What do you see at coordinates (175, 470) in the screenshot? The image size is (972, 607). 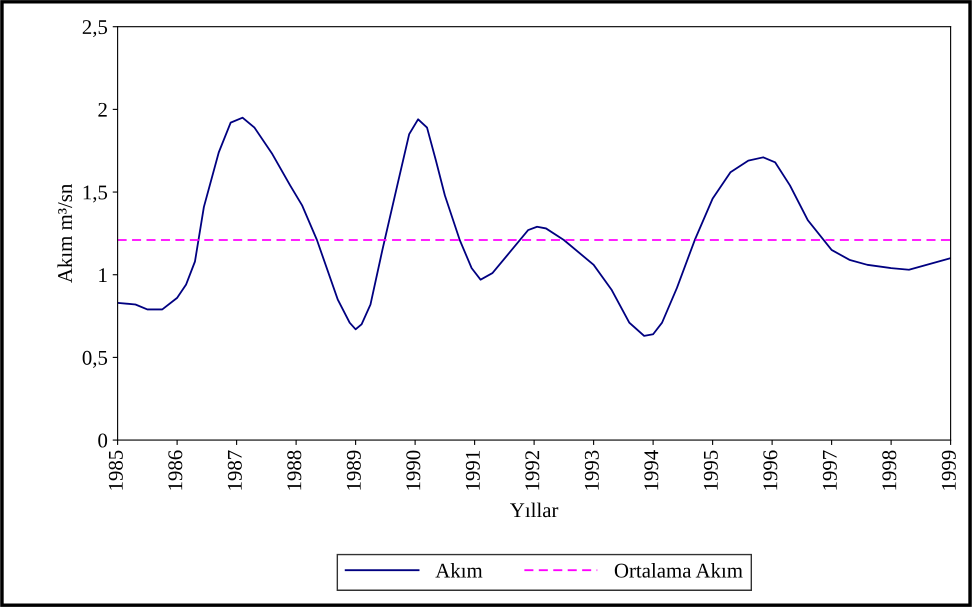 I see `x-tick-label: 1986` at bounding box center [175, 470].